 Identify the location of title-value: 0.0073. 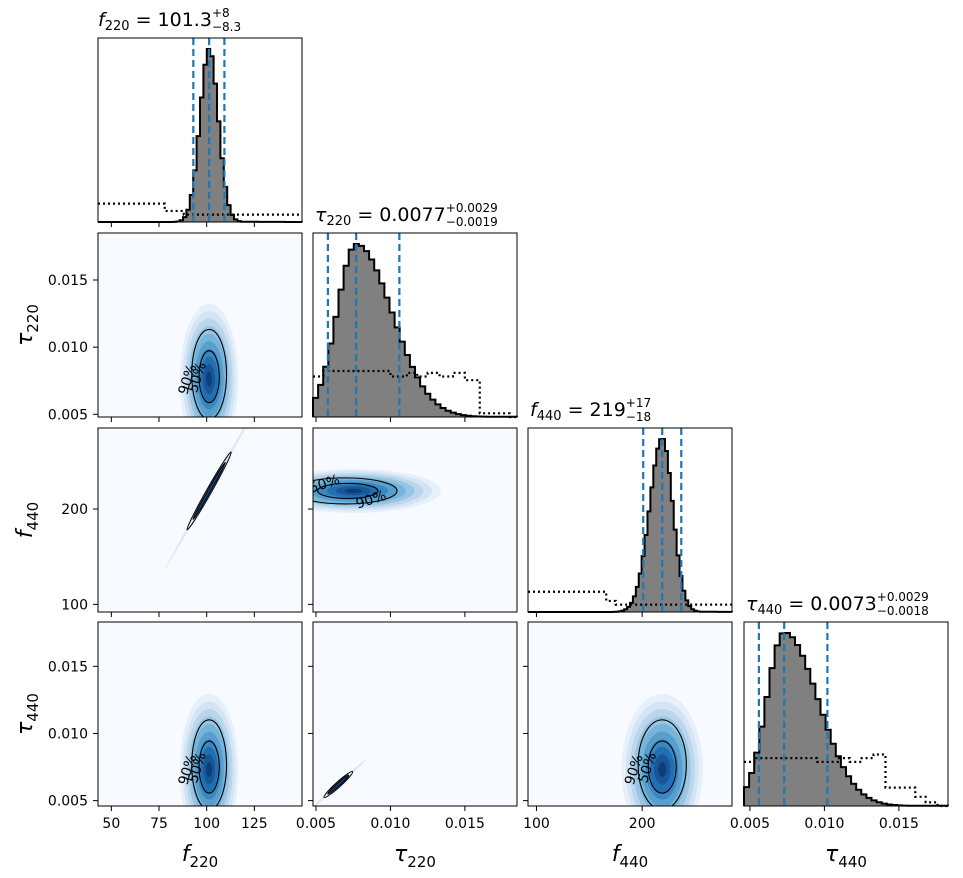
(843, 604).